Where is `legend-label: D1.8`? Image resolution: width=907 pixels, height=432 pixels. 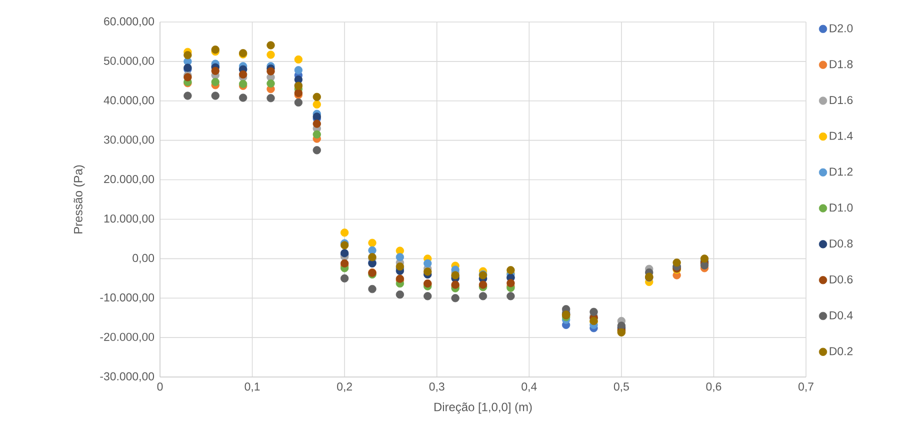
legend-label: D1.8 is located at coordinates (841, 64).